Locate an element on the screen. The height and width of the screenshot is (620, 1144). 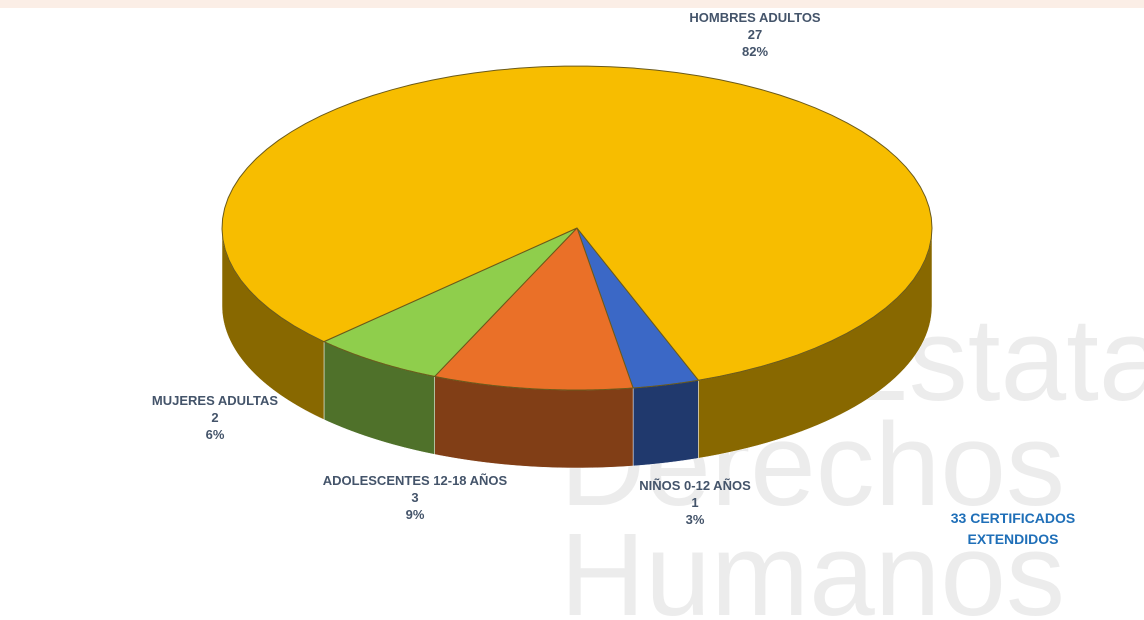
annotation: EXTENDIDOS is located at coordinates (1012, 539).